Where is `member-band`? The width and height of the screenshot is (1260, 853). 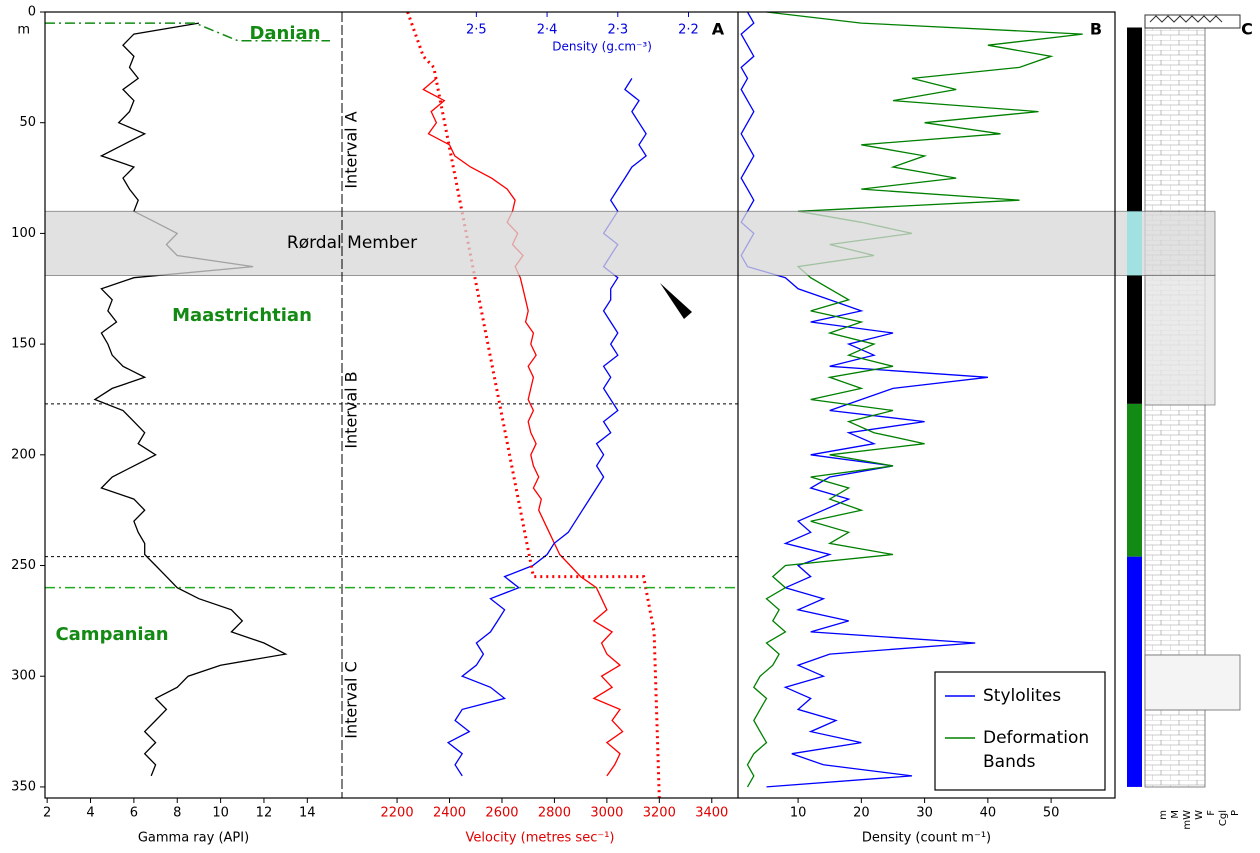
member-band is located at coordinates (630, 243).